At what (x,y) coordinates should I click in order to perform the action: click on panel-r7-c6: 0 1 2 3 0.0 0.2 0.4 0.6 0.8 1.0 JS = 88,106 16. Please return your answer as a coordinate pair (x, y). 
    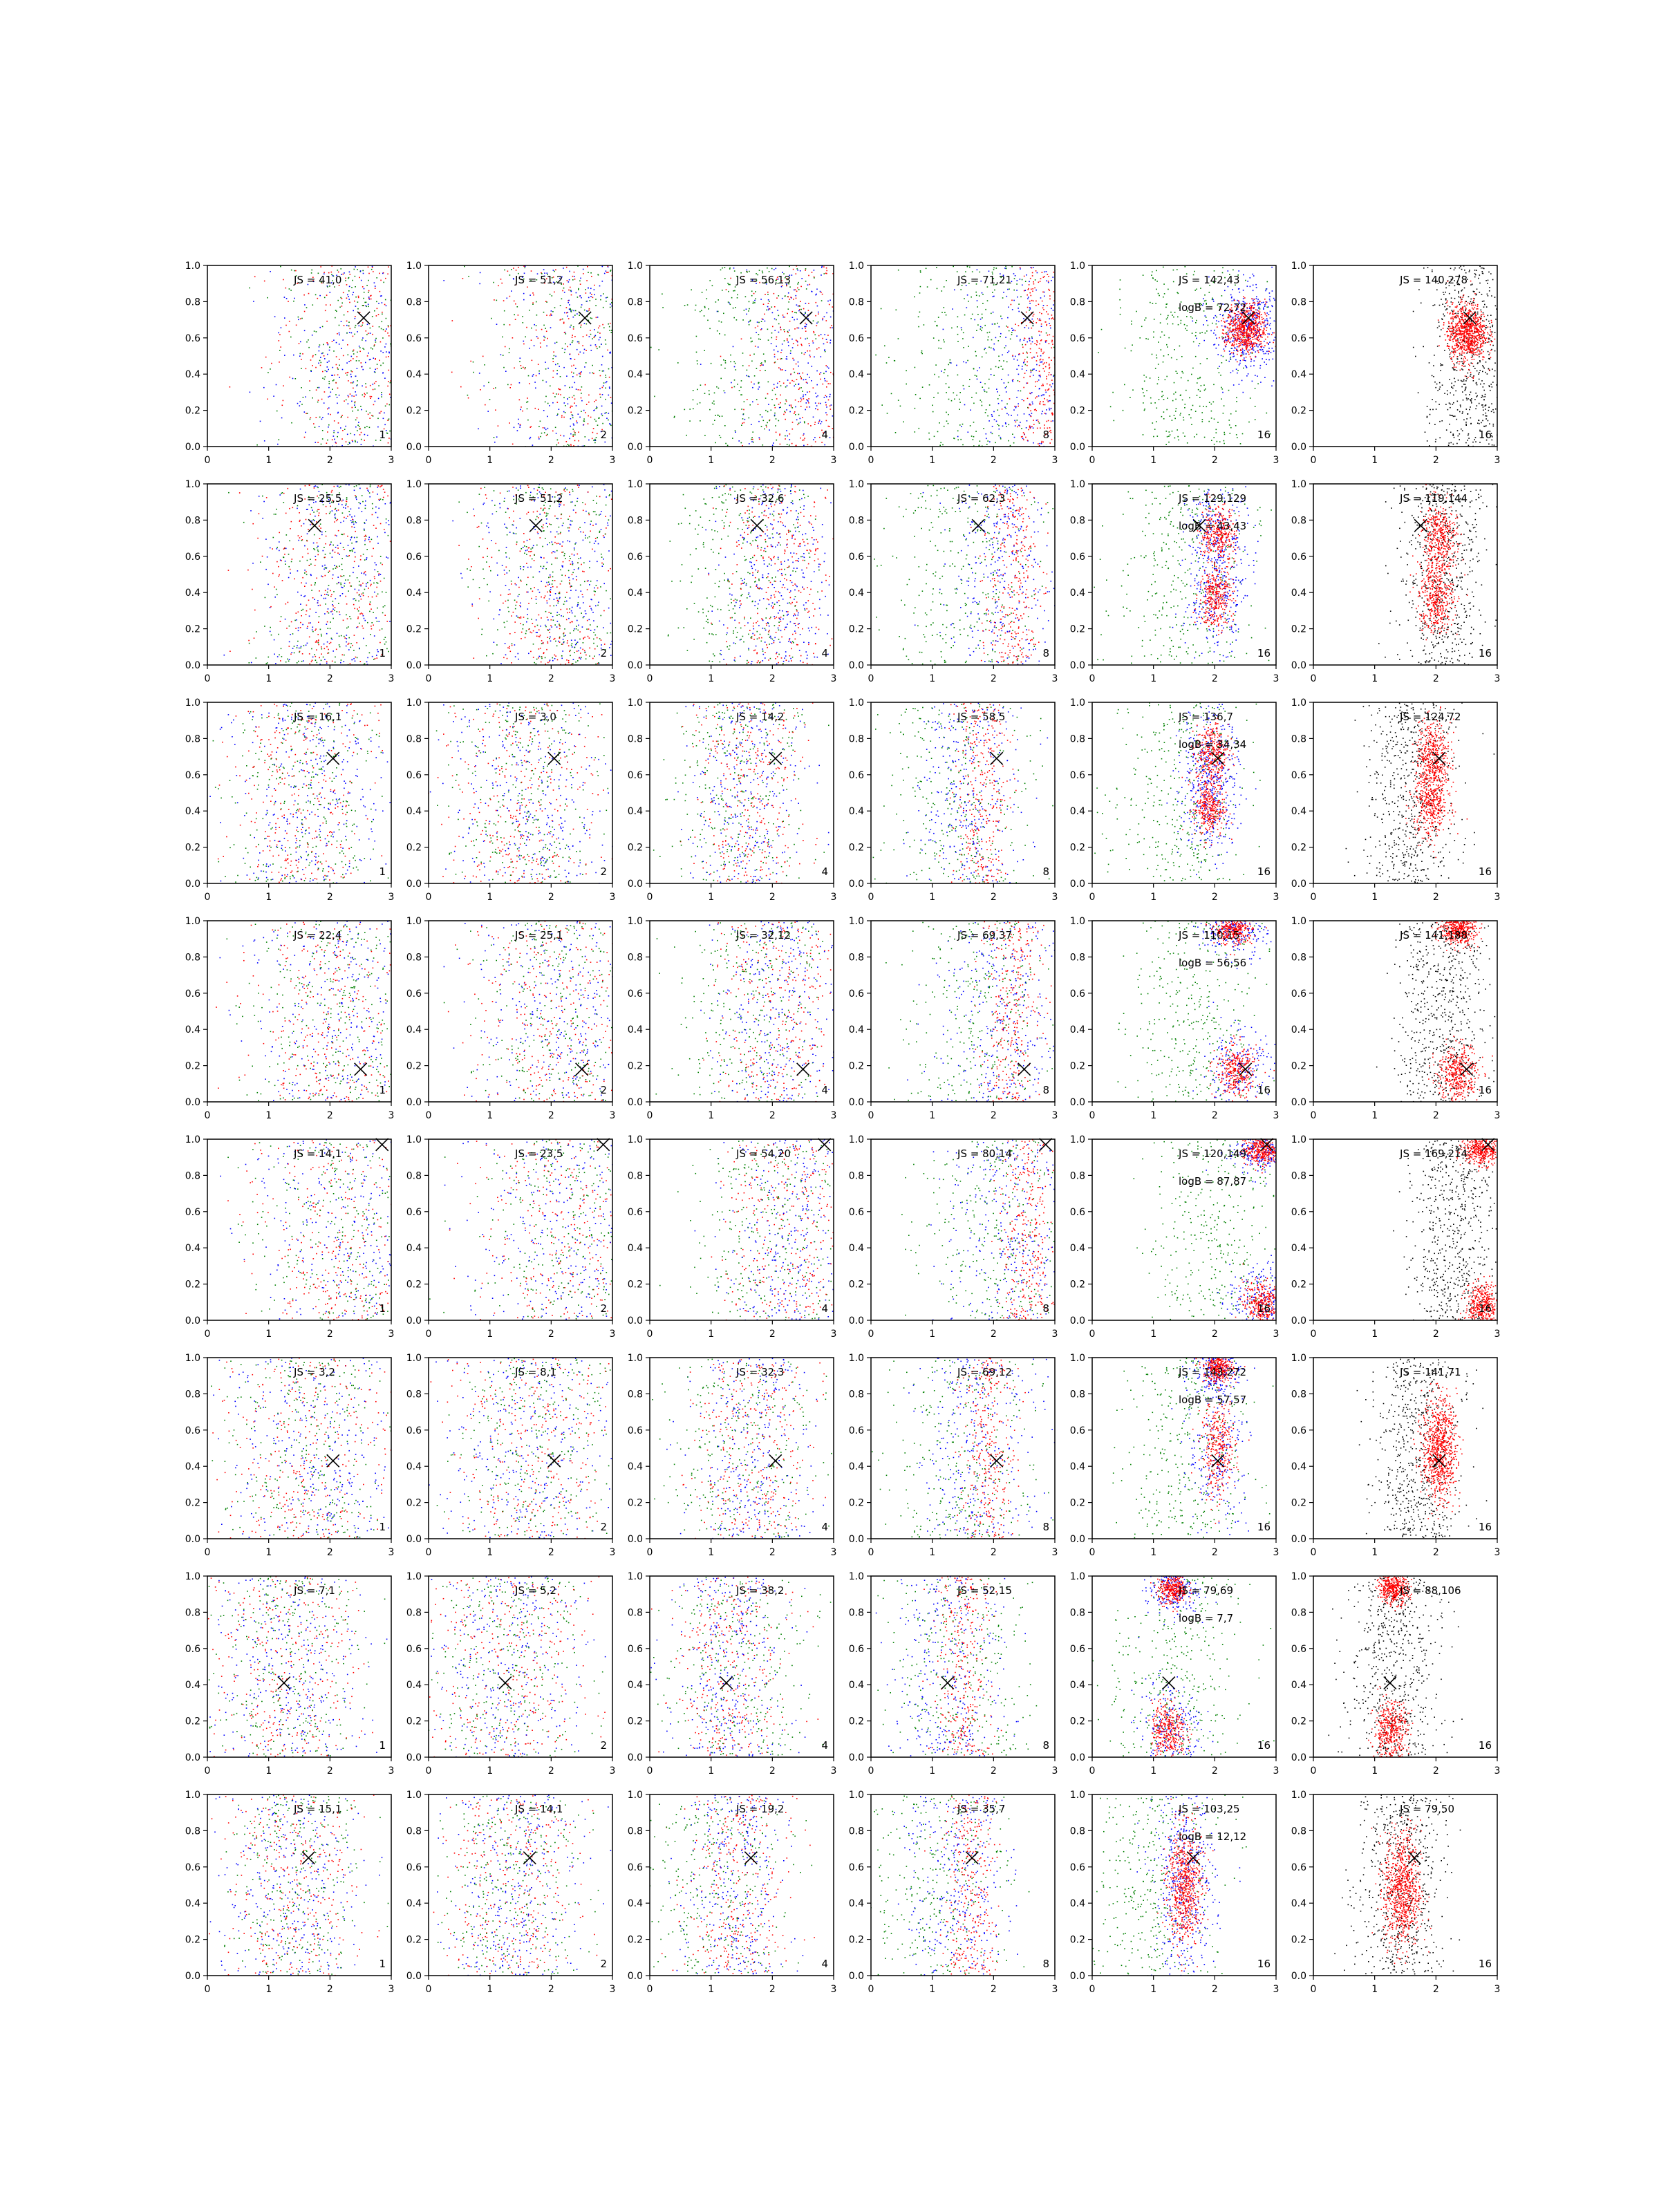
    Looking at the image, I should click on (1396, 1674).